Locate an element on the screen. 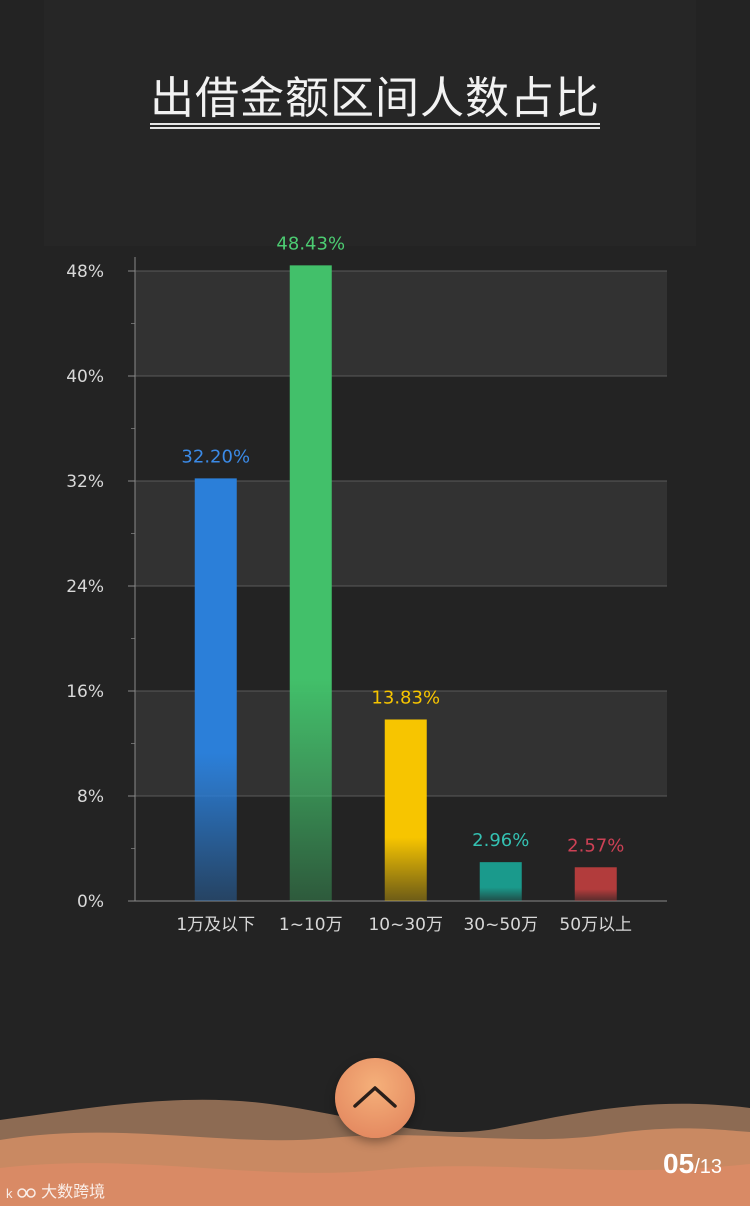  data-label: 2.57% is located at coordinates (595, 845).